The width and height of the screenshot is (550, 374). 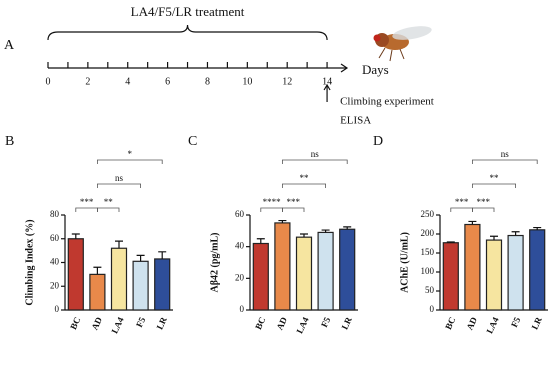 I want to click on x-tick-label: 8, so click(x=207, y=81).